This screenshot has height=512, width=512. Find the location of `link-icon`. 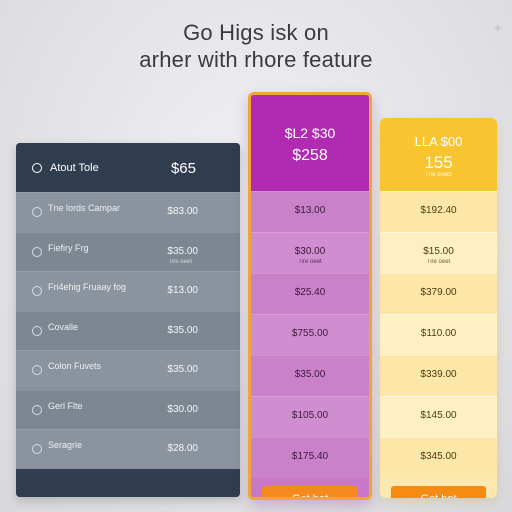

link-icon is located at coordinates (37, 449).